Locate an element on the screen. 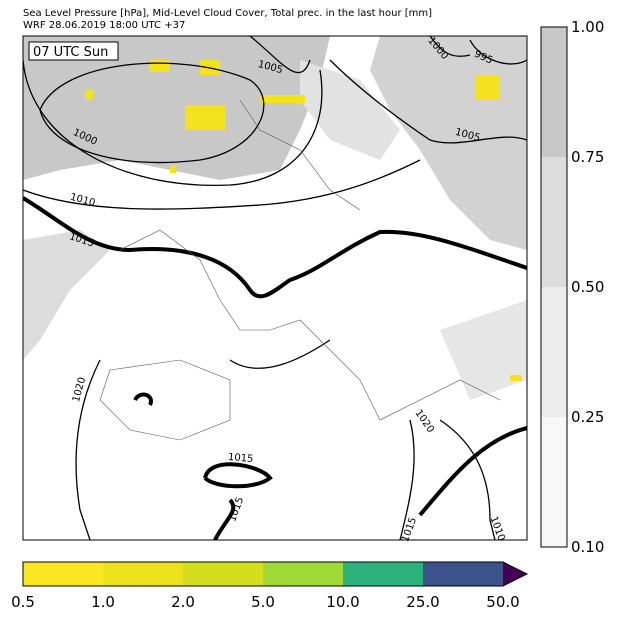  colorbar-tick-label: 2.0 is located at coordinates (183, 602).